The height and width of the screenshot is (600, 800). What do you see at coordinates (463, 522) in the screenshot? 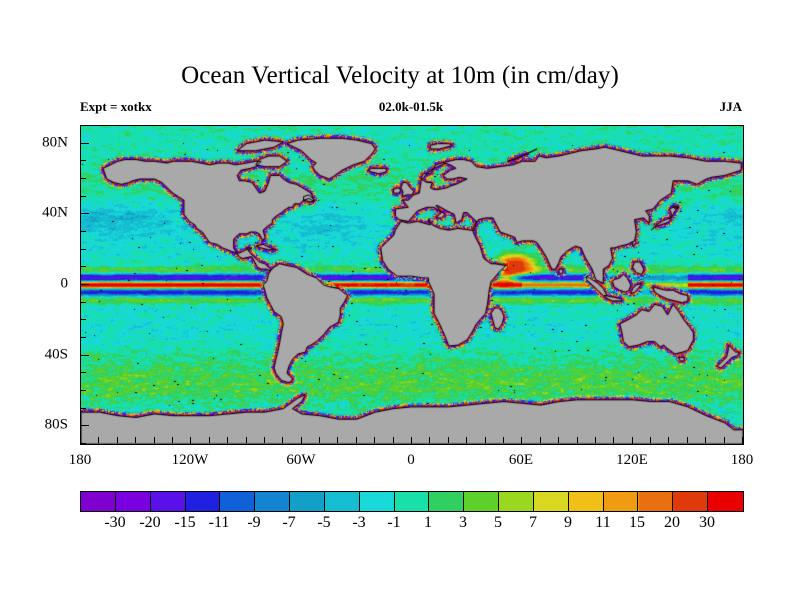
I see `colorbar-tick-label-3: 3` at bounding box center [463, 522].